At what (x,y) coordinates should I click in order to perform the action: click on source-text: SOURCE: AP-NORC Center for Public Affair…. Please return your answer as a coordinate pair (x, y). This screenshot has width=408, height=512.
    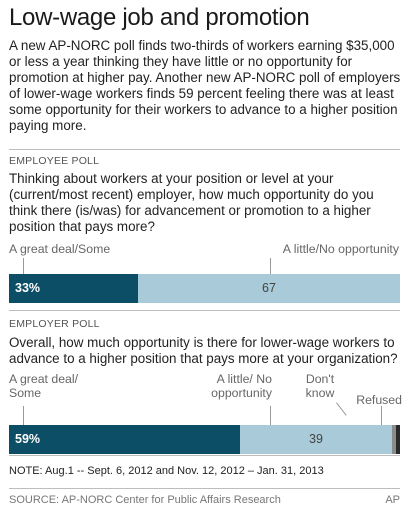
    Looking at the image, I should click on (145, 500).